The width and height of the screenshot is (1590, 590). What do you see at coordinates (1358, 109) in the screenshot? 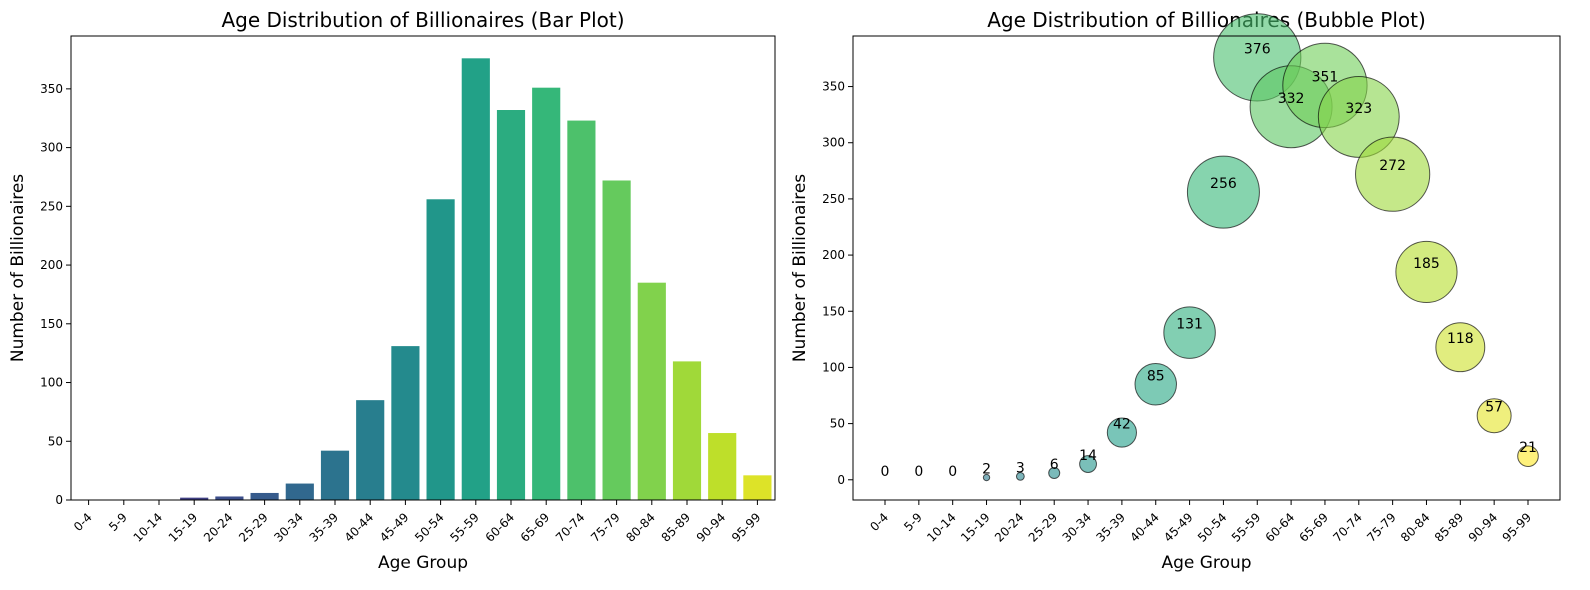
I see `bubble-data-label: 323` at bounding box center [1358, 109].